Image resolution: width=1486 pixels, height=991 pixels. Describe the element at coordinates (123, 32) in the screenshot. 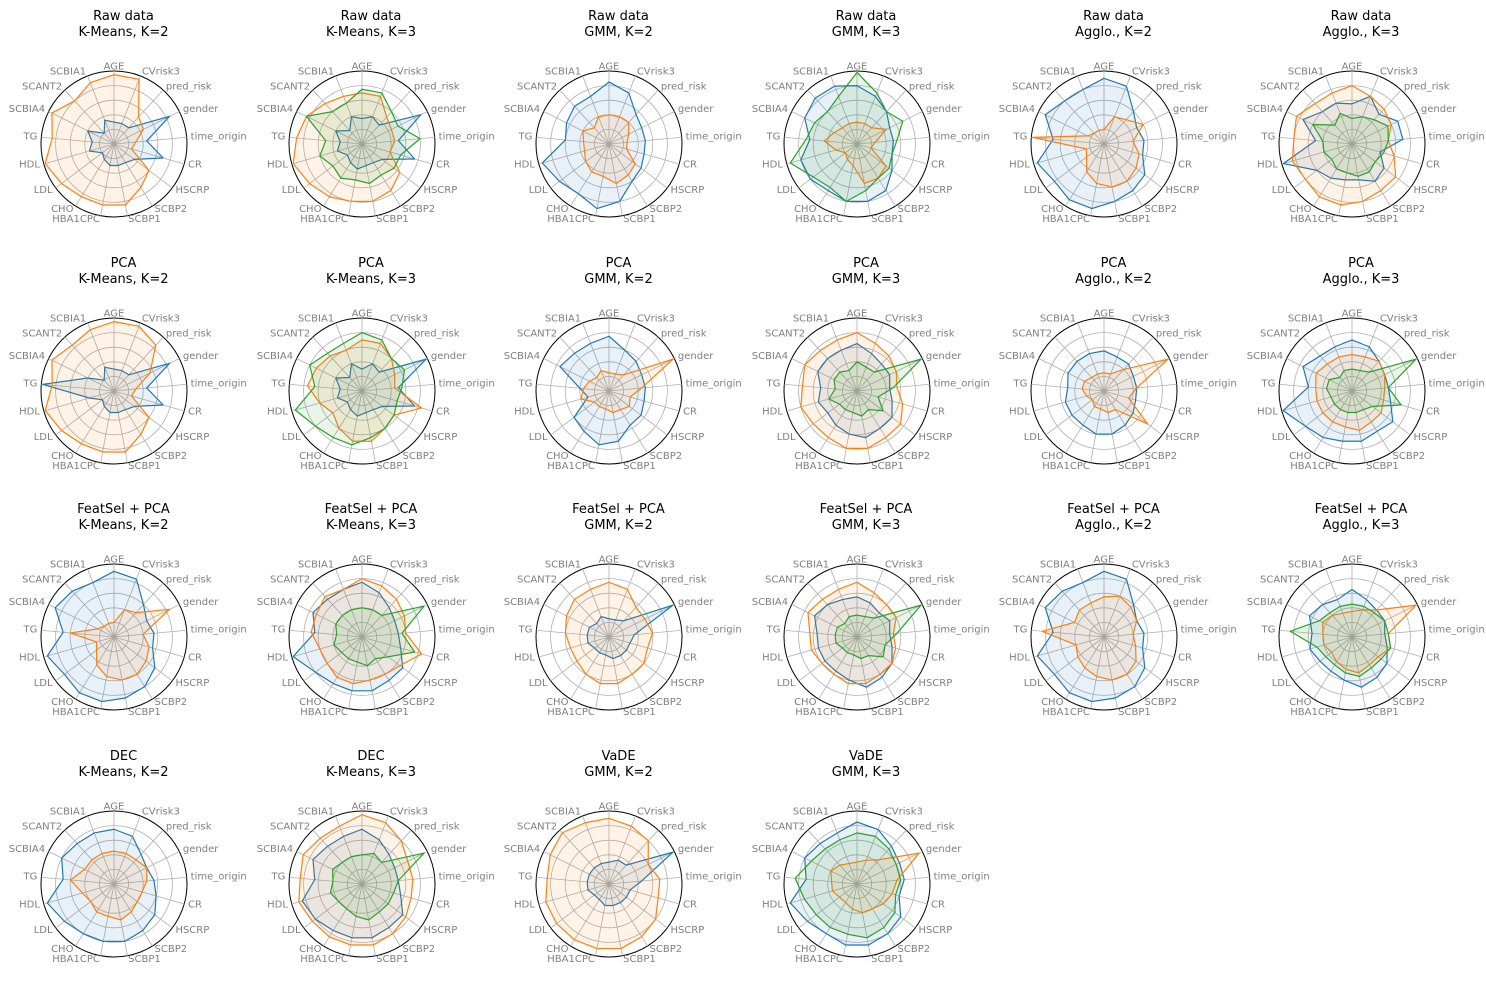

I see `panel-title-line: K-Means, K=2` at that location.